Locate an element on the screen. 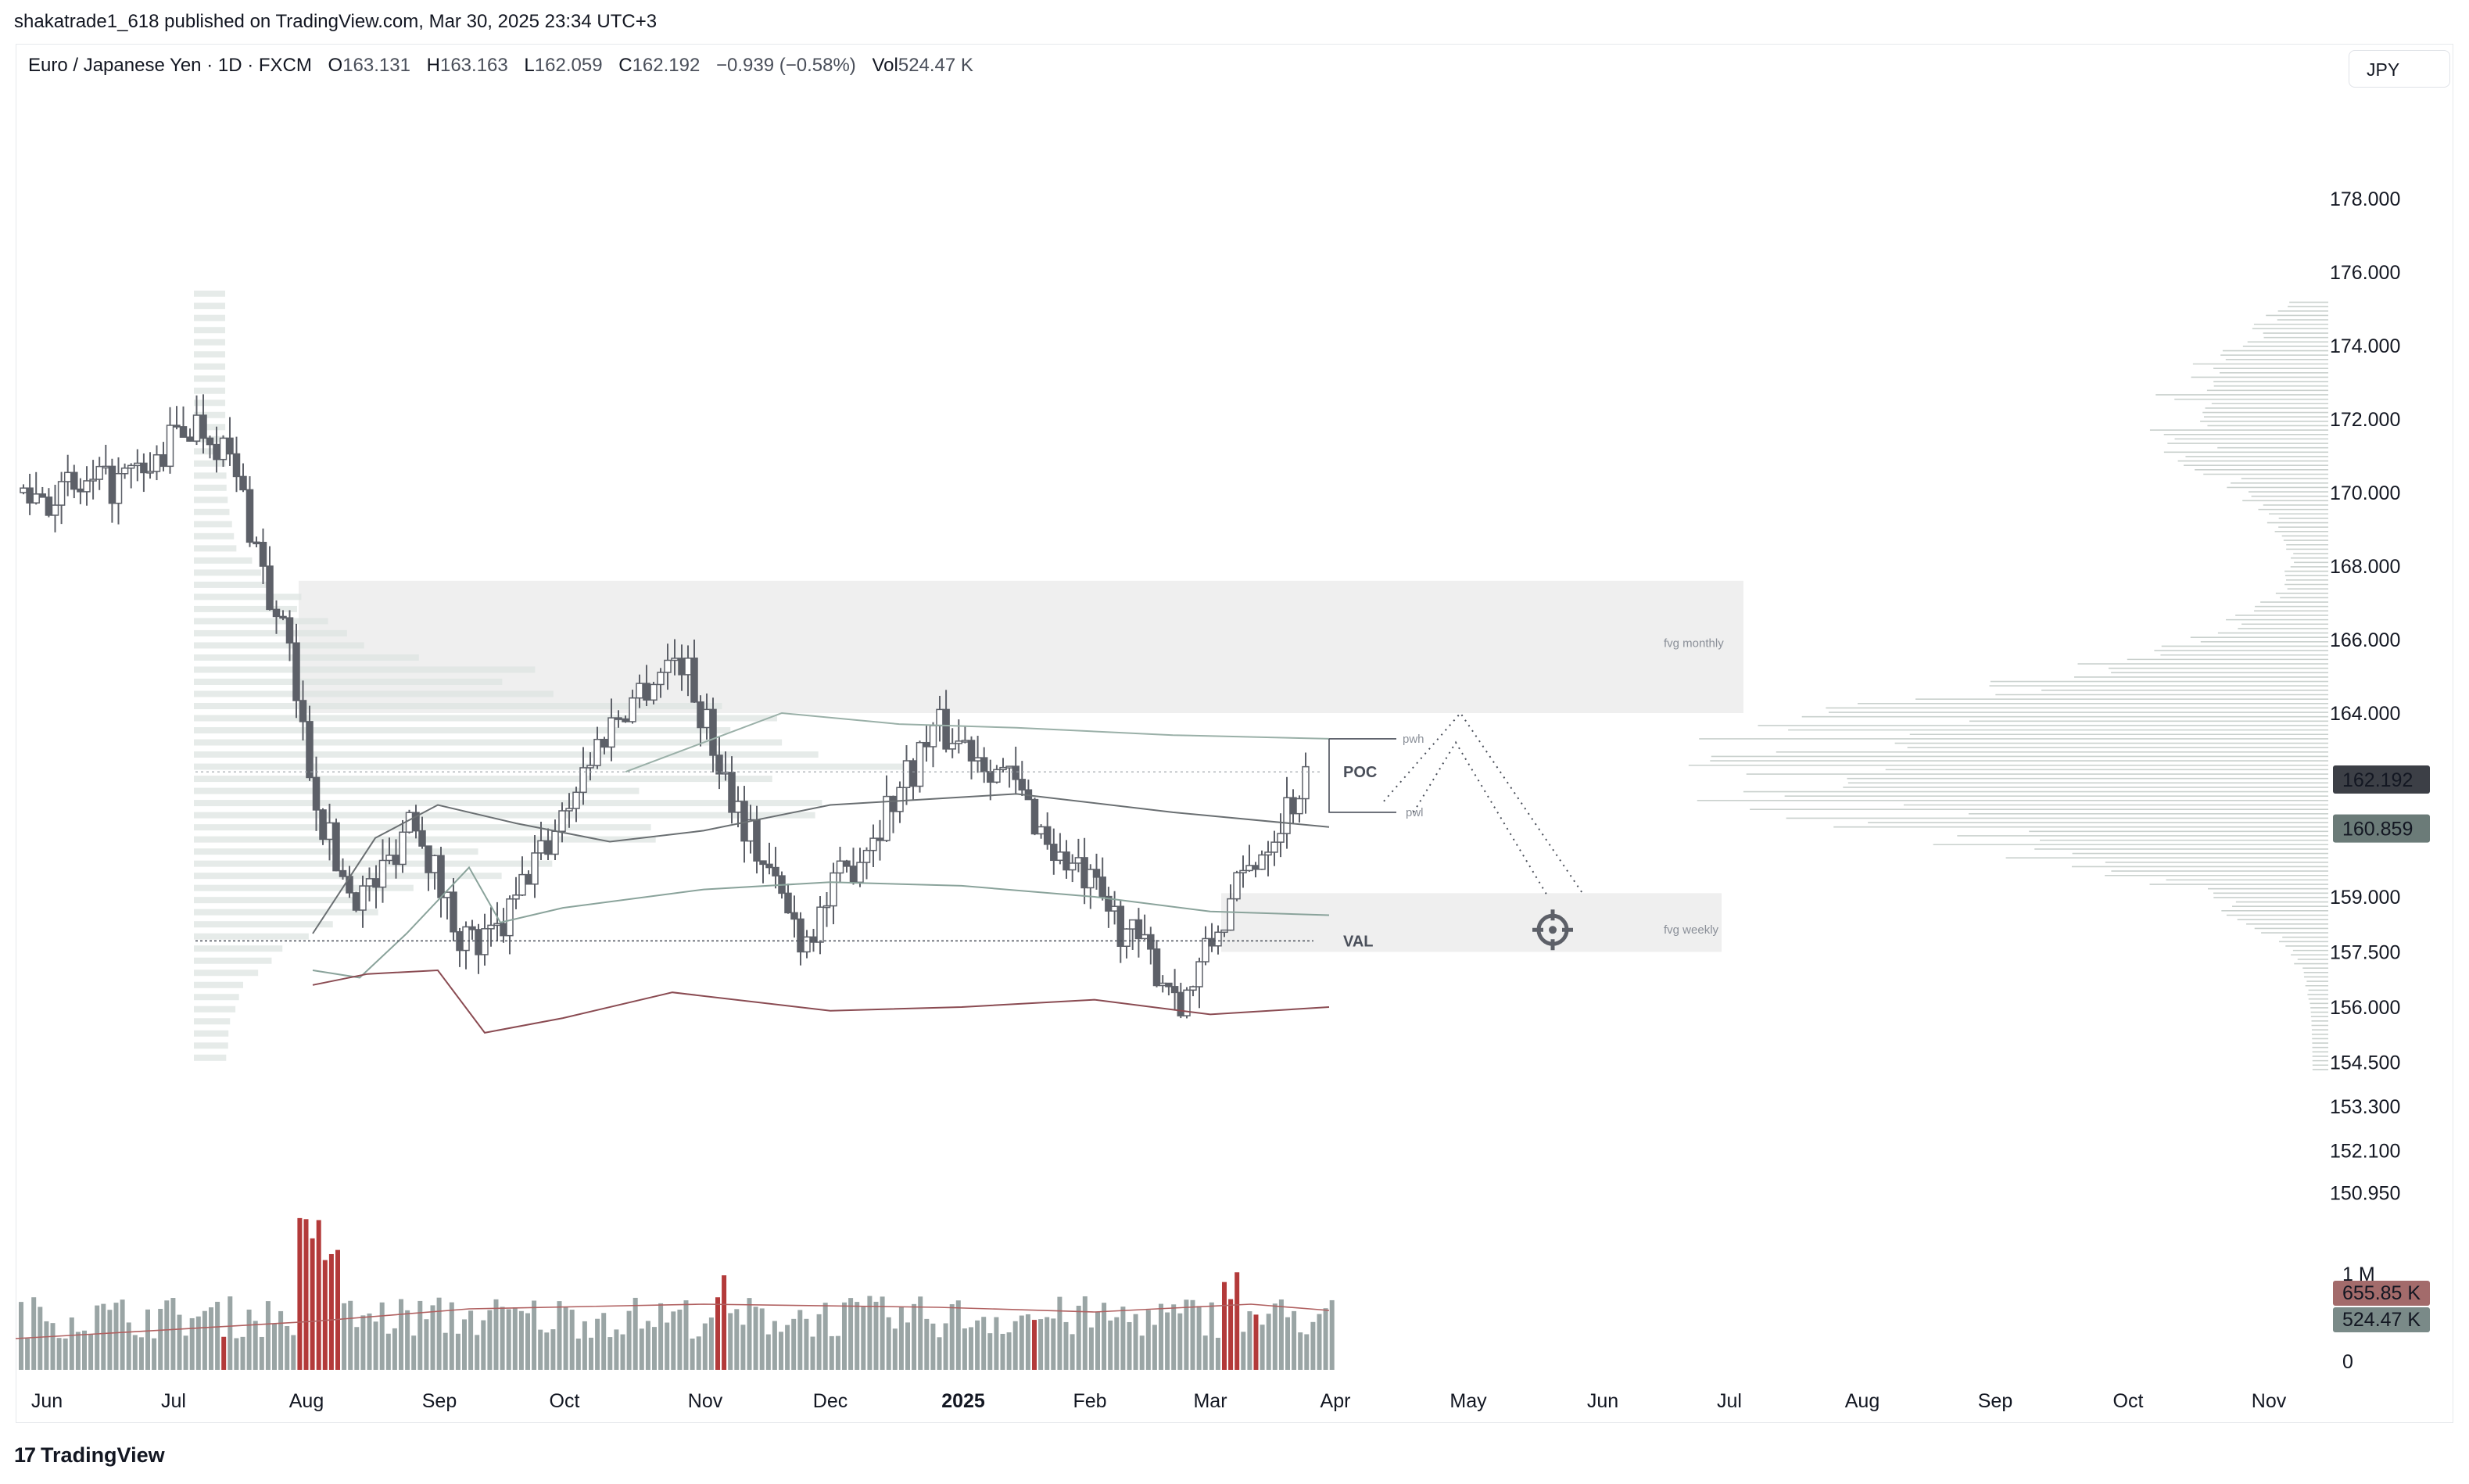 Image resolution: width=2469 pixels, height=1484 pixels. tradingview-brand: 17 TradingView is located at coordinates (90, 1455).